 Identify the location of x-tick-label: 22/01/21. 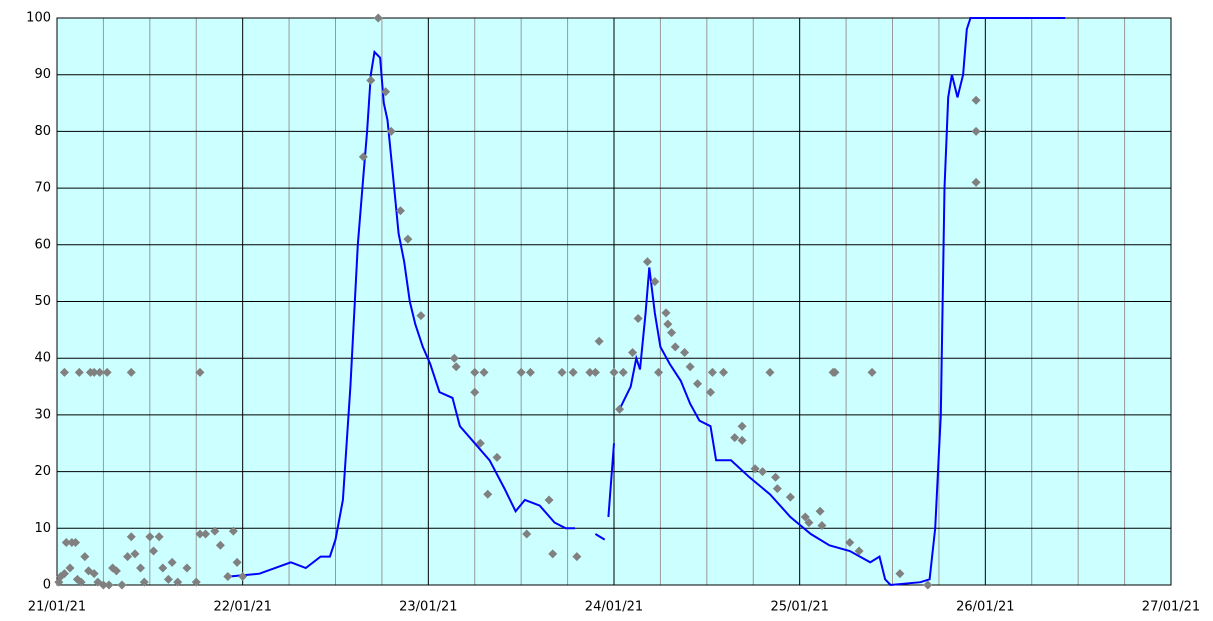
(242, 607).